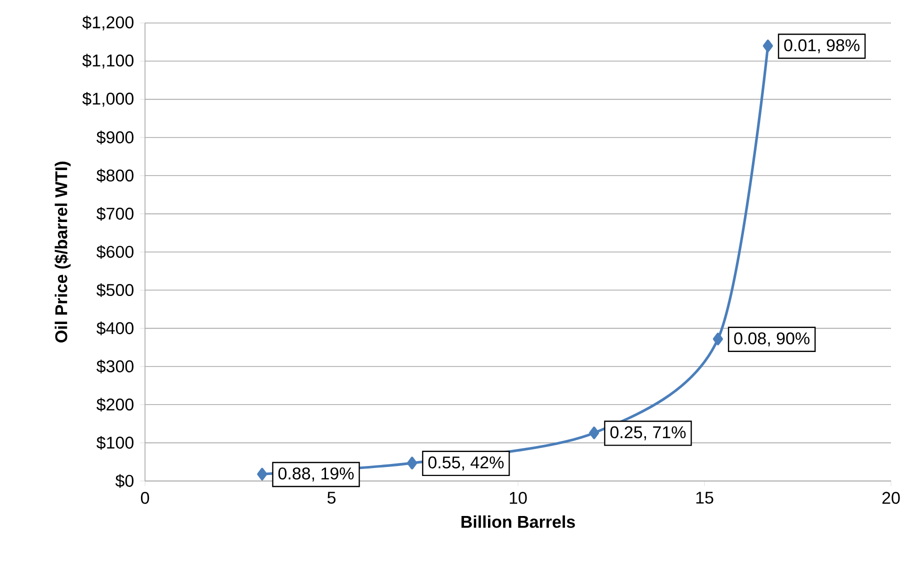  Describe the element at coordinates (648, 433) in the screenshot. I see `annotation: 0.25, 71%` at that location.